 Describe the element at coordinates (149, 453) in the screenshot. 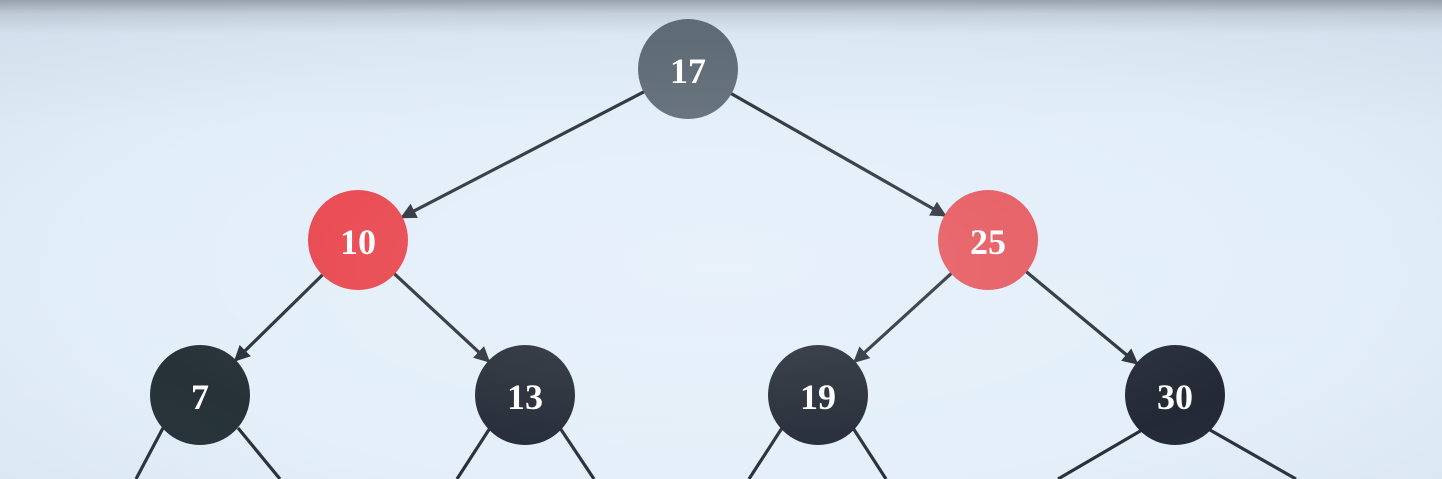

I see `edge-stub-7-left` at that location.